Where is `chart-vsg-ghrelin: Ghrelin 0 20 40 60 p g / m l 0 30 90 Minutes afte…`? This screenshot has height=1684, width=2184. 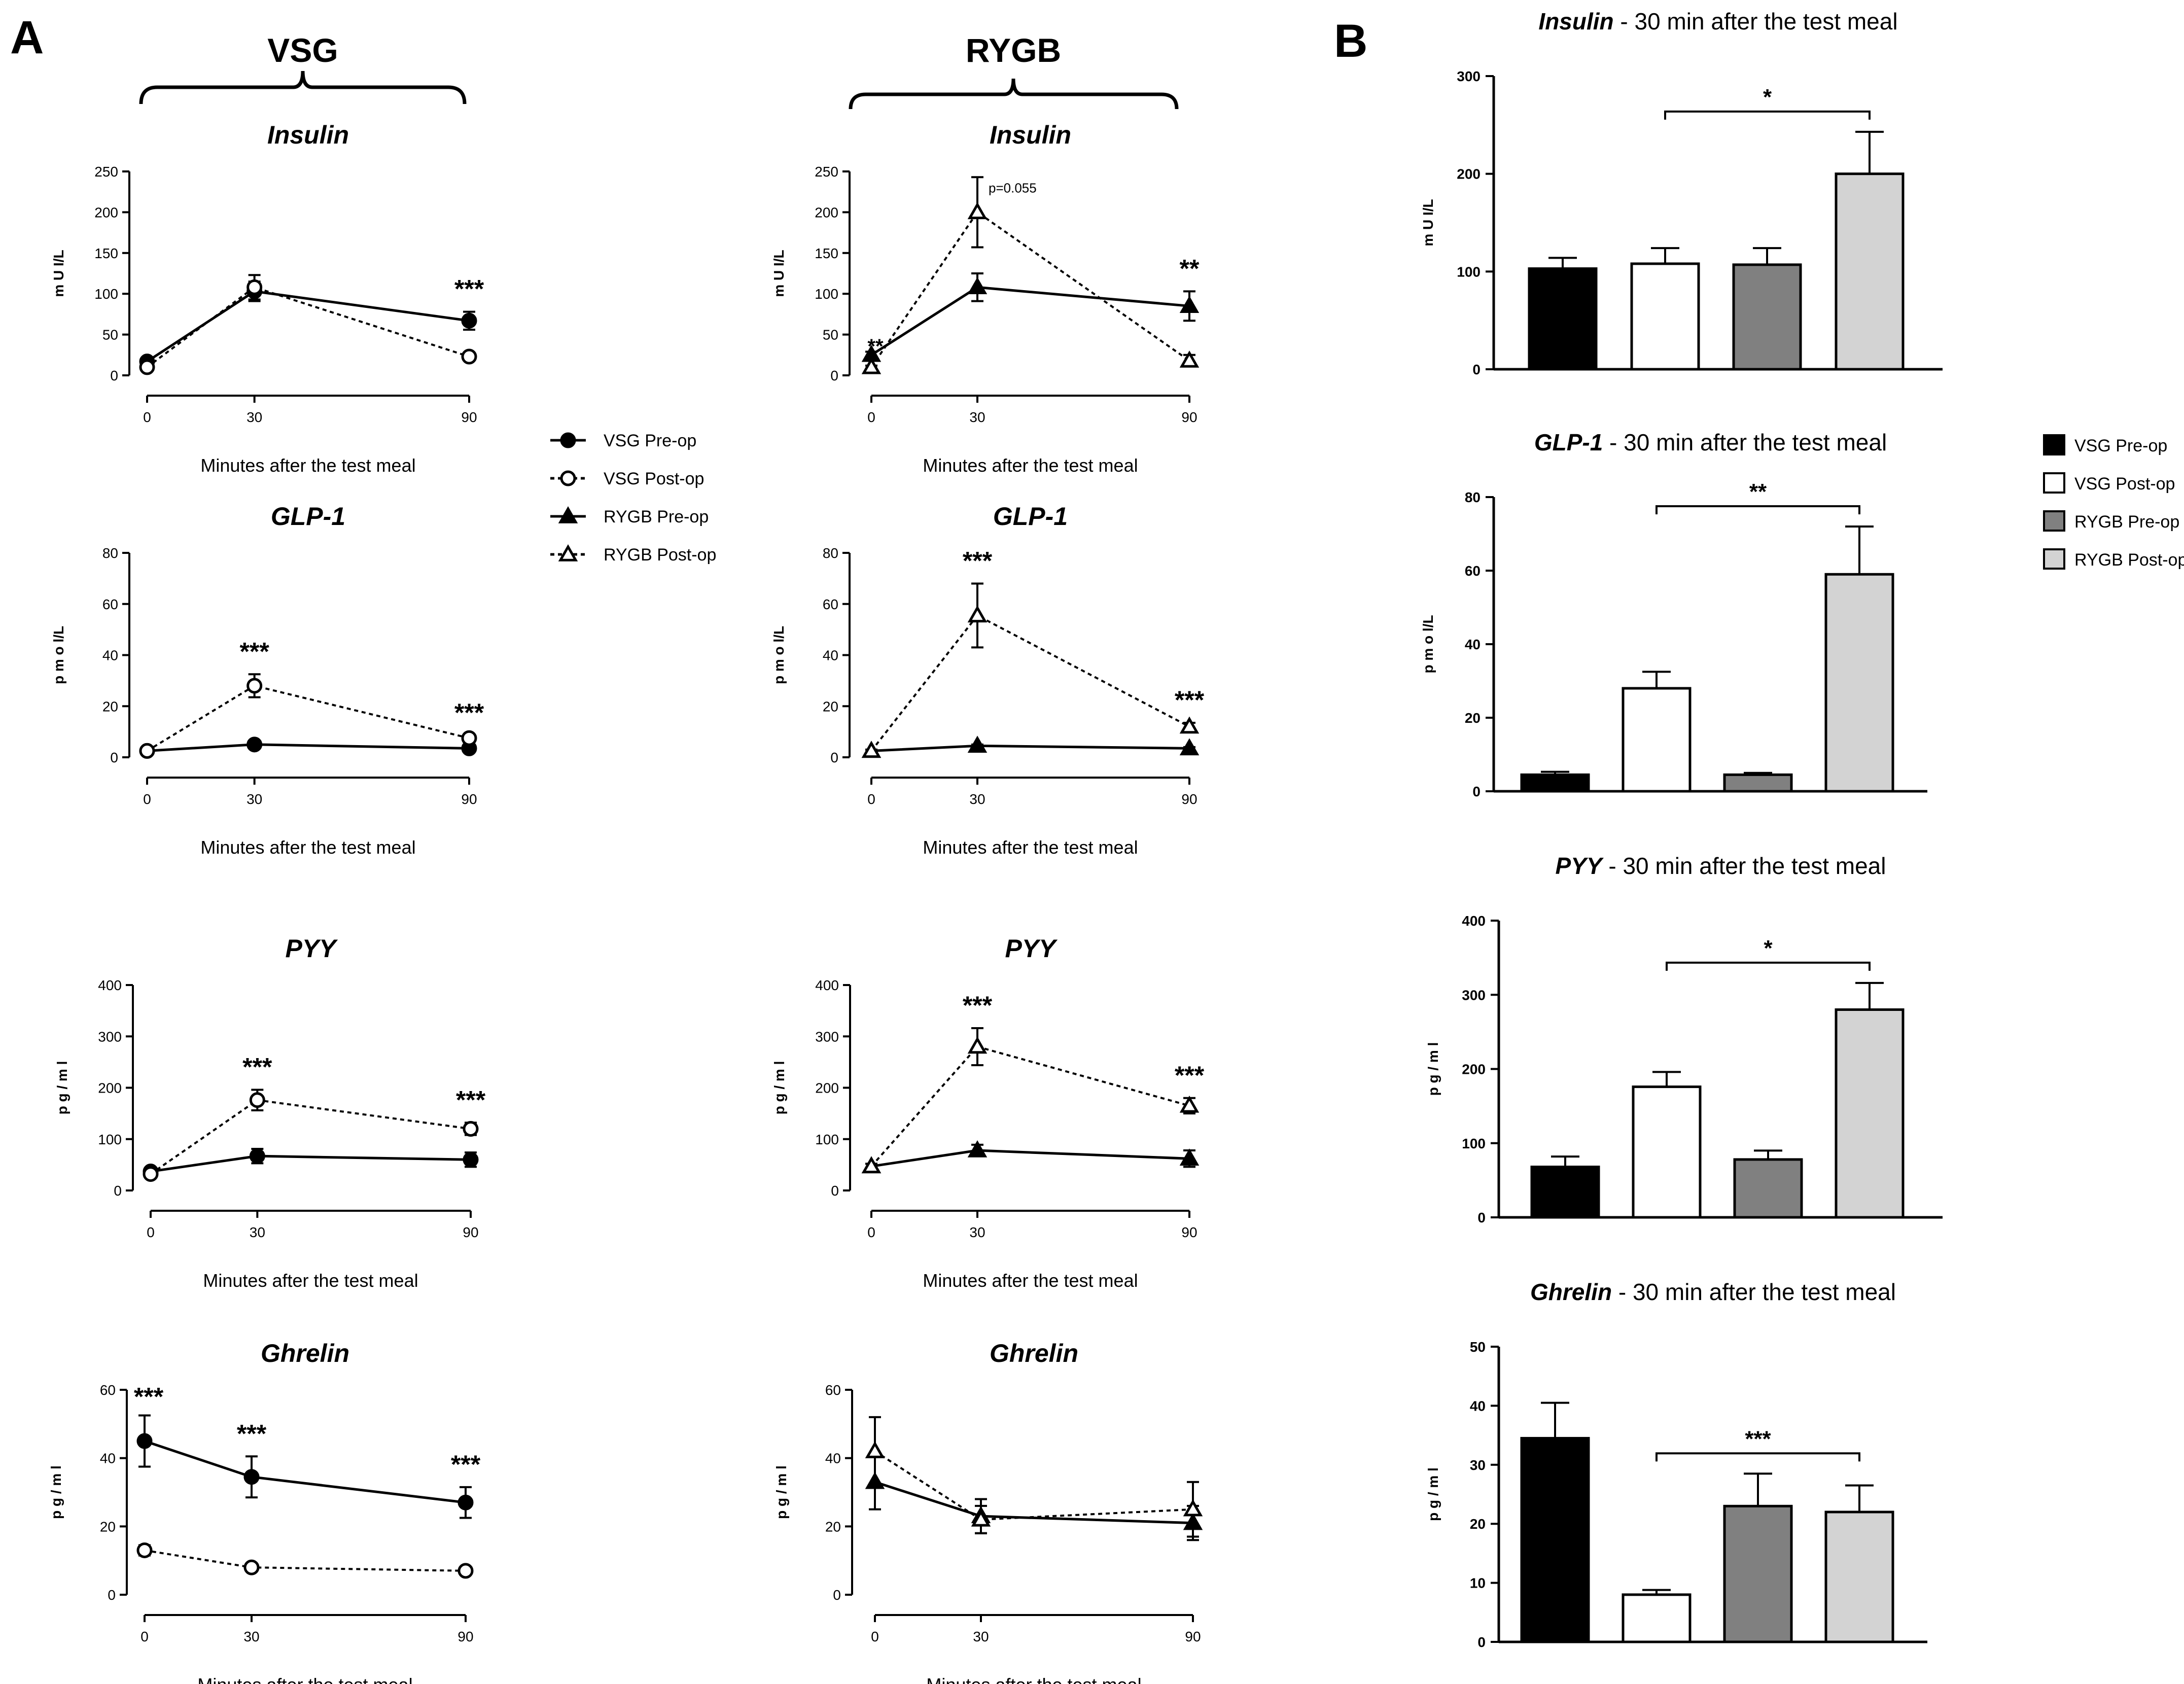 chart-vsg-ghrelin: Ghrelin 0 20 40 60 p g / m l 0 30 90 Minutes afte… is located at coordinates (264, 1511).